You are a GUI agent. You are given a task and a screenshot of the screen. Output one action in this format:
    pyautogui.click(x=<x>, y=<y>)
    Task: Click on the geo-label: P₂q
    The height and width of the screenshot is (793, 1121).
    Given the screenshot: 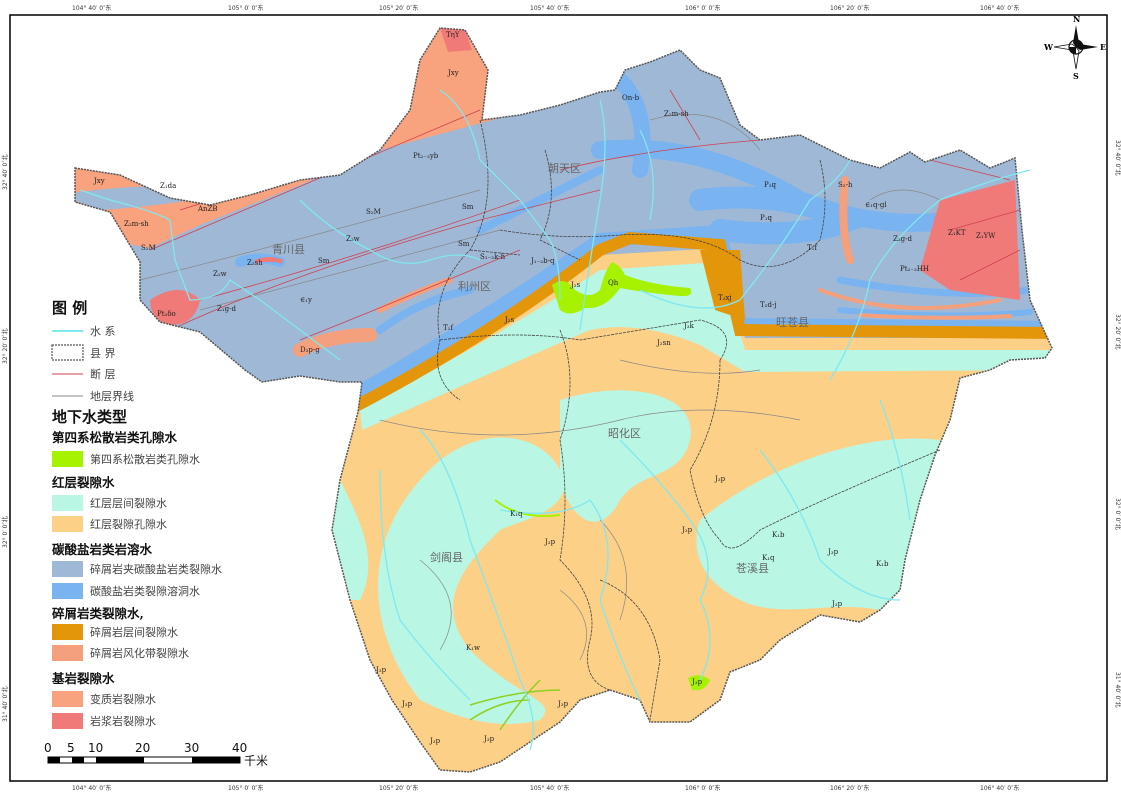 What is the action you would take?
    pyautogui.click(x=770, y=185)
    